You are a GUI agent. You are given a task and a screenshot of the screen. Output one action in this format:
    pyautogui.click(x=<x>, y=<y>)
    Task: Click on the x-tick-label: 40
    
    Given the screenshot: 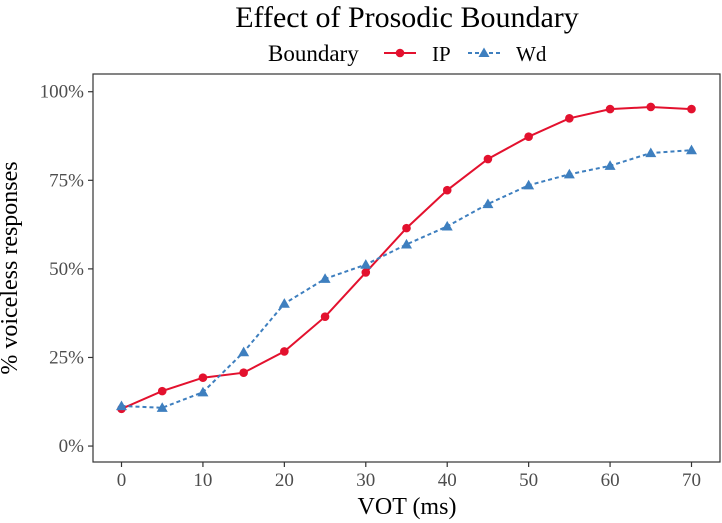 What is the action you would take?
    pyautogui.click(x=447, y=480)
    